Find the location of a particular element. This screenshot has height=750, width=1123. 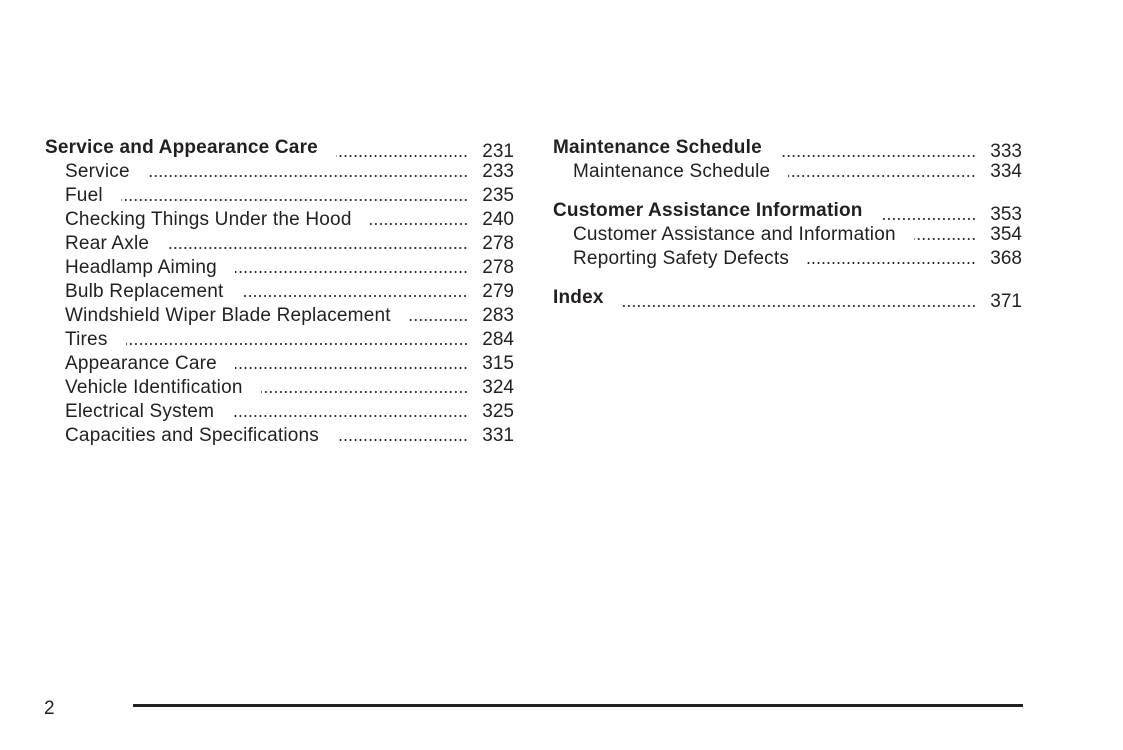

toc-page: 283 is located at coordinates (498, 315).